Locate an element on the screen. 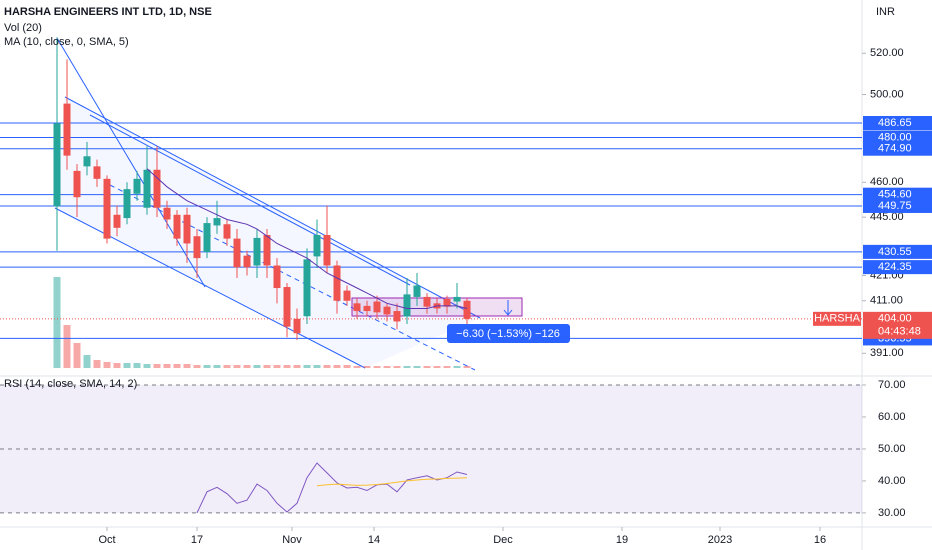  rsi-ma-line is located at coordinates (392, 482).